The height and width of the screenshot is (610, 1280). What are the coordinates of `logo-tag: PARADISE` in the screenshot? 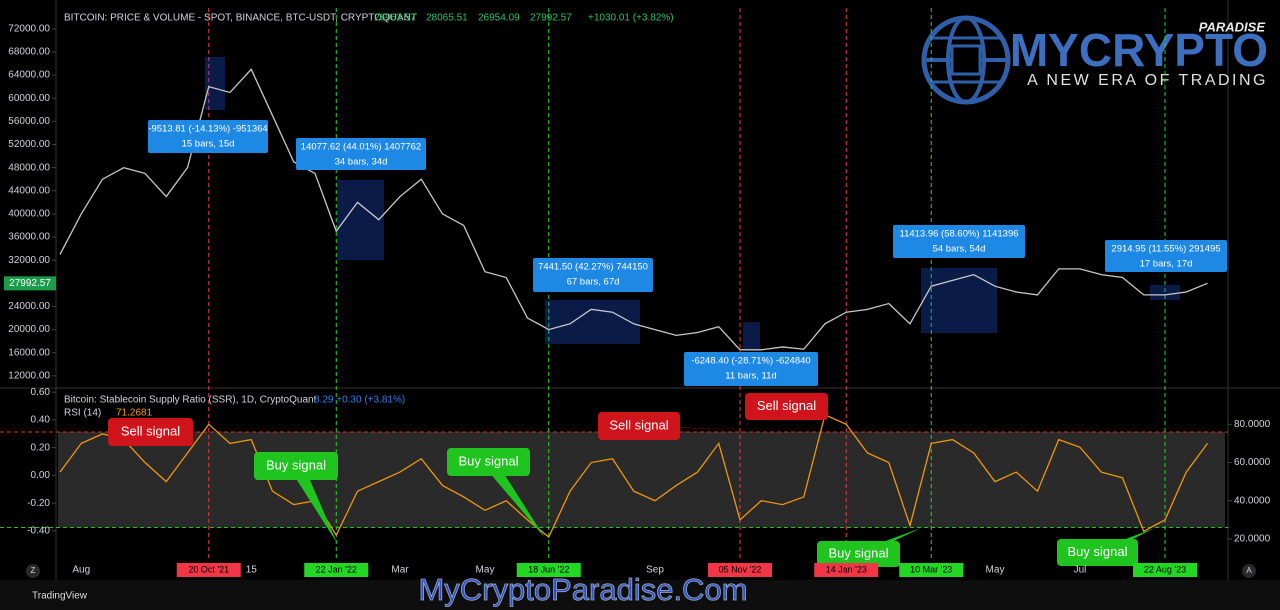 It's located at (1232, 26).